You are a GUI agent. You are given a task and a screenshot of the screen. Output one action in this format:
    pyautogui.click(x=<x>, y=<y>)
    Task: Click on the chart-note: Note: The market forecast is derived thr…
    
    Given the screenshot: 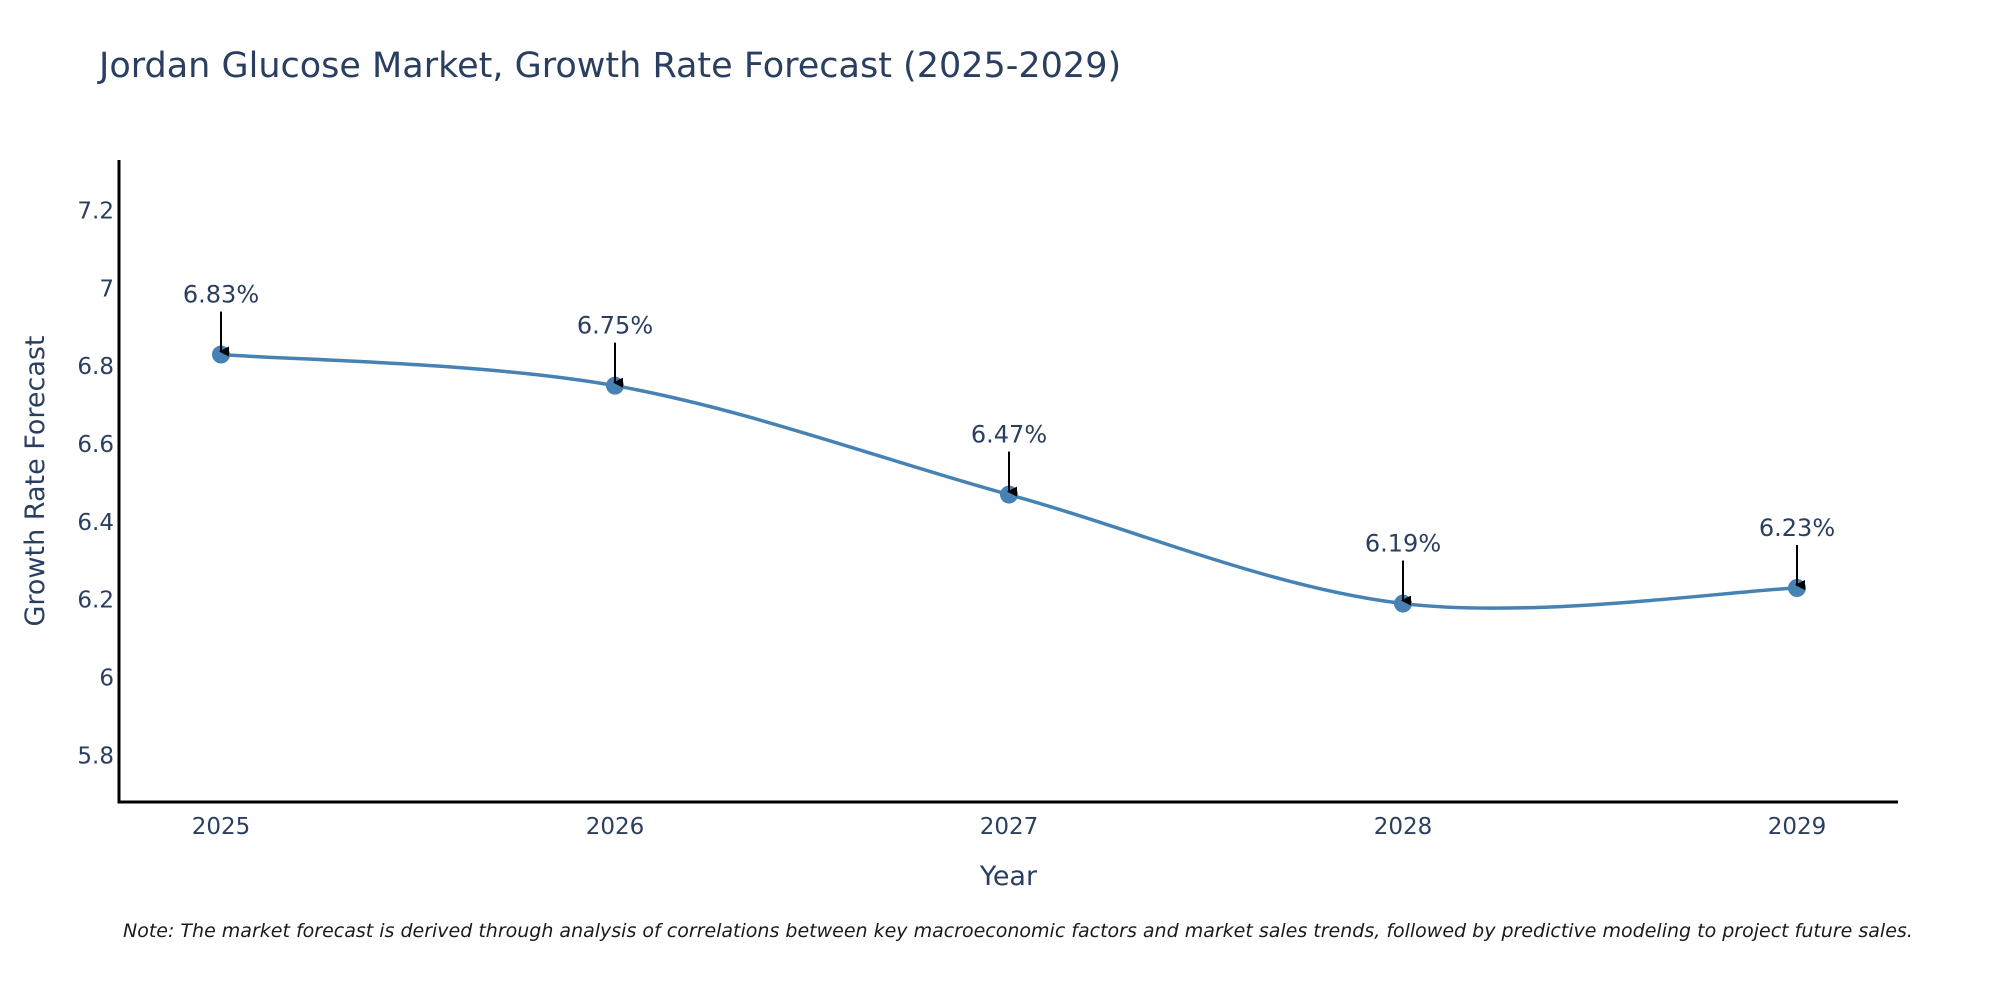 What is the action you would take?
    pyautogui.click(x=1018, y=931)
    